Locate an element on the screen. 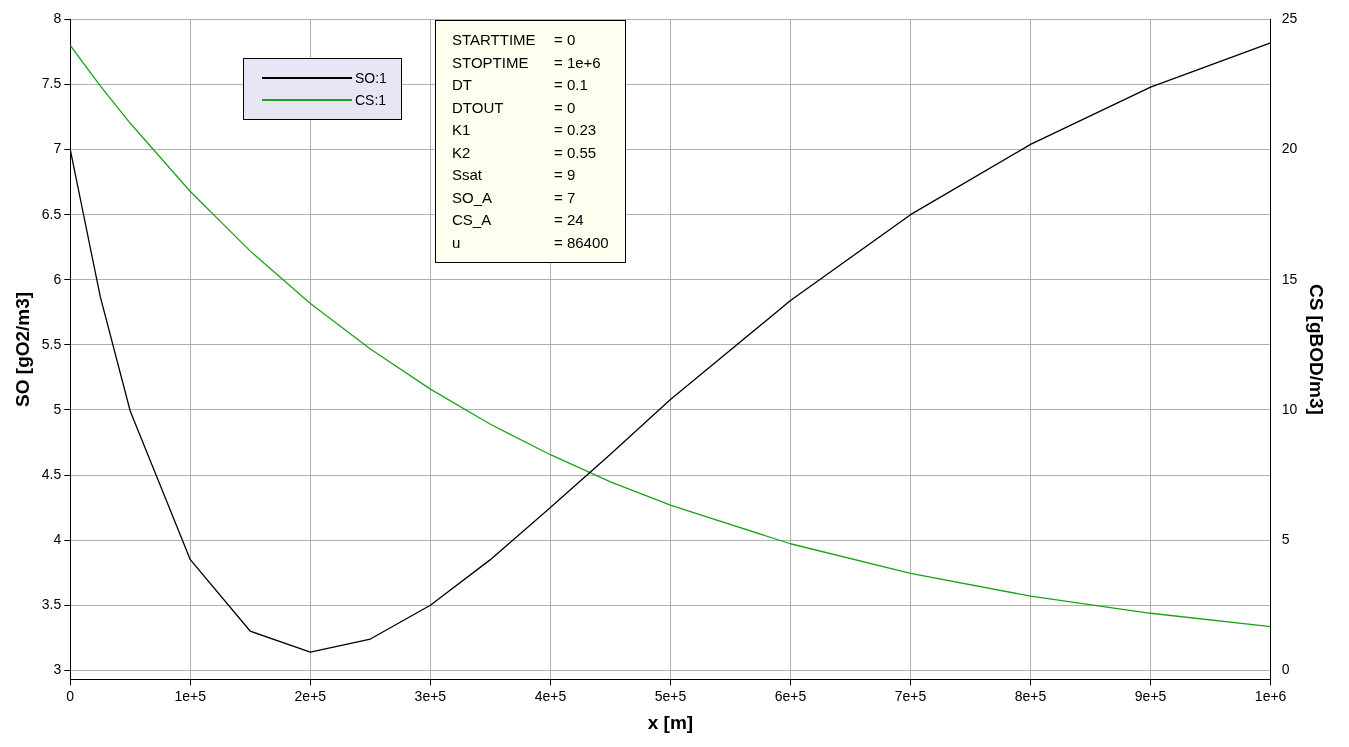  y-tick-label: 3 is located at coordinates (57, 669).